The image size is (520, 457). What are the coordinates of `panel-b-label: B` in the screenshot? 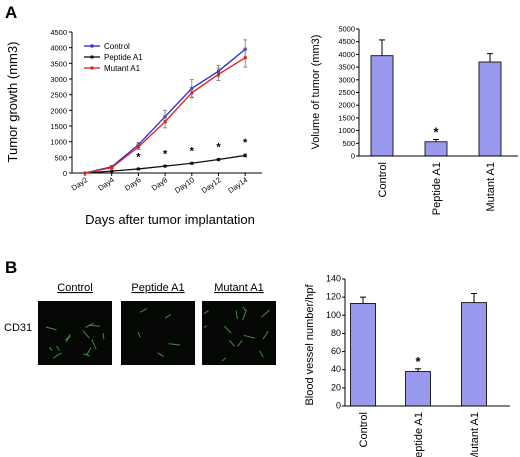 It's located at (11, 267).